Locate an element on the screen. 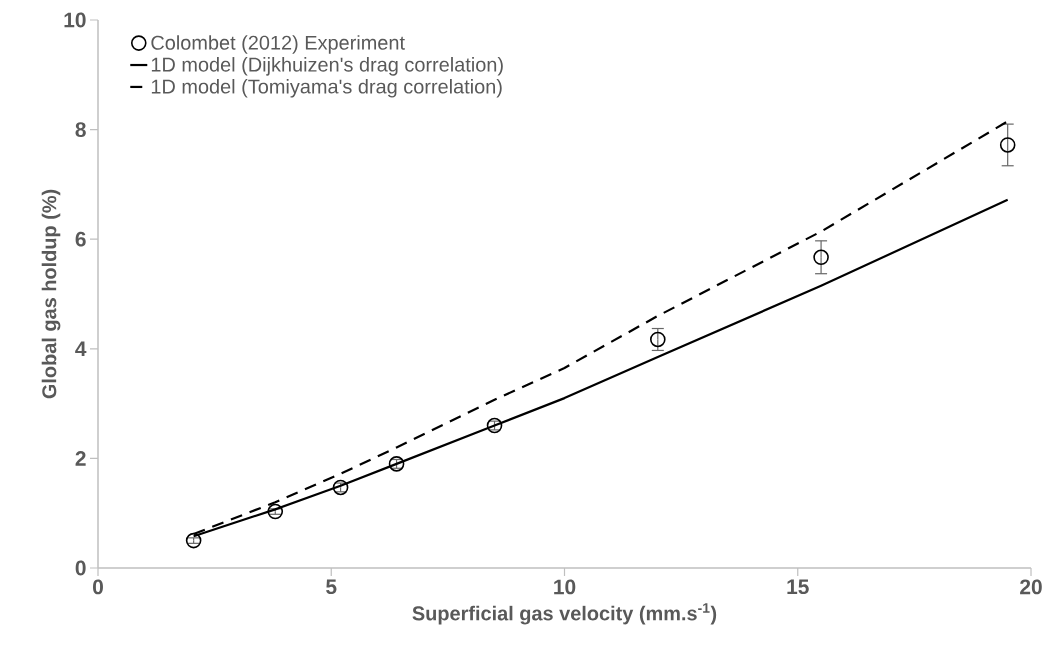  y-tick-label: 2 is located at coordinates (80, 458).